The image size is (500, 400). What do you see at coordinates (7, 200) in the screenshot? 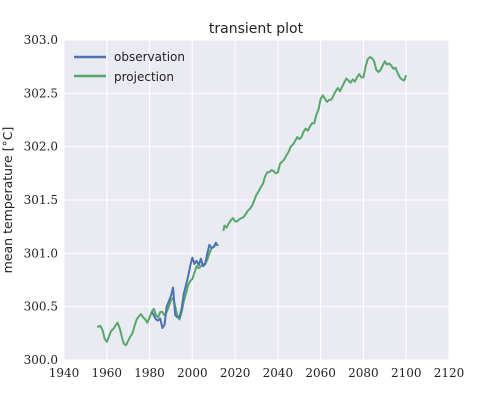
I see `y-axis-label: mean temperature [°C]` at bounding box center [7, 200].